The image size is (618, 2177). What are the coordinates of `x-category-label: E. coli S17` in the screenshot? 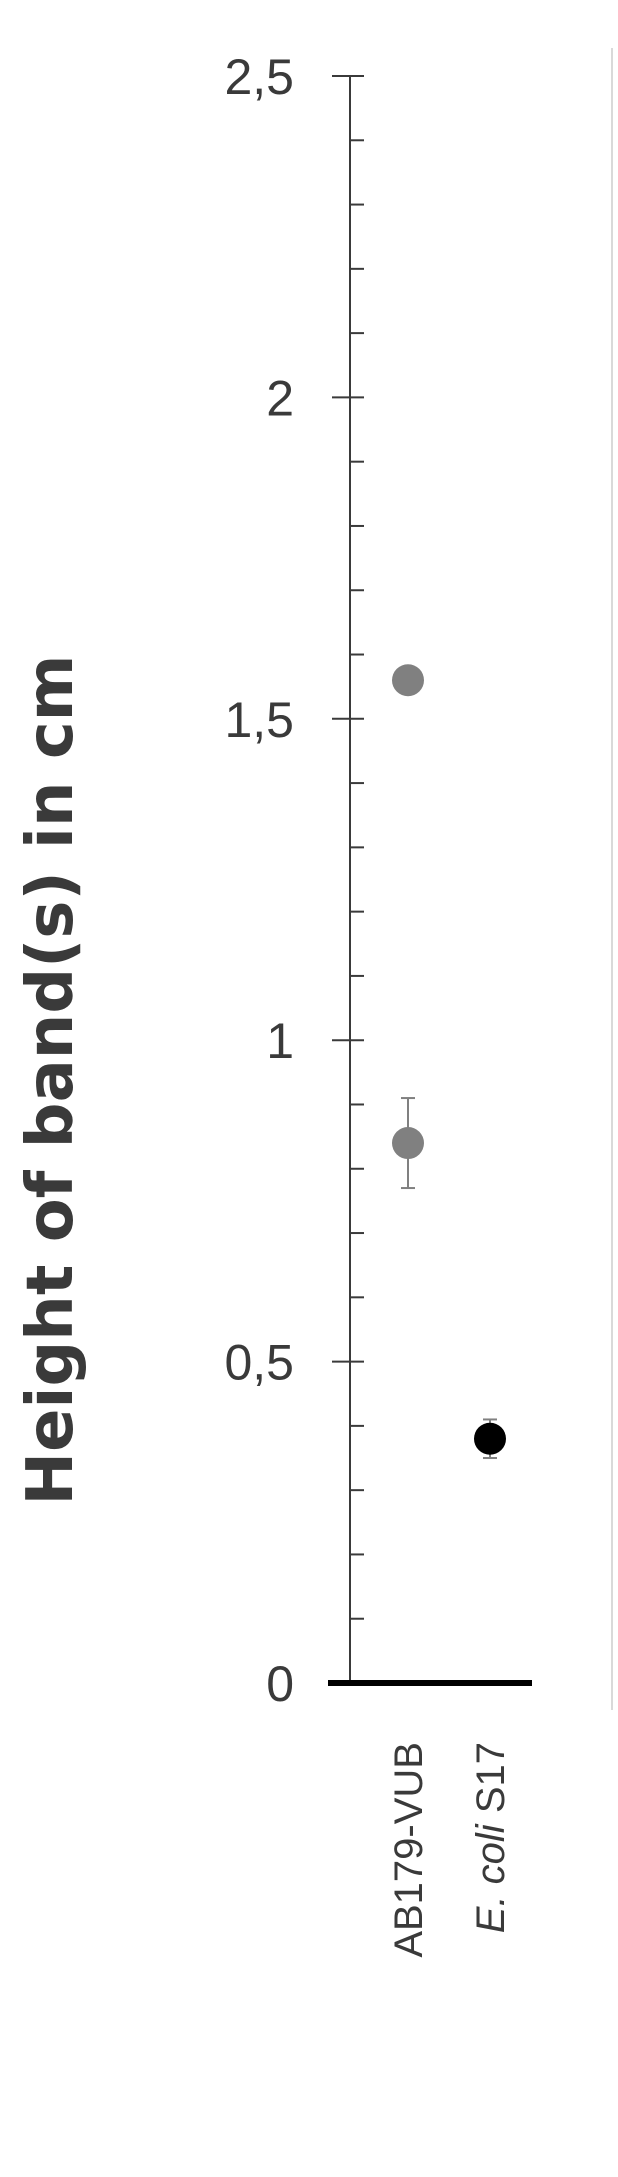 It's located at (491, 1837).